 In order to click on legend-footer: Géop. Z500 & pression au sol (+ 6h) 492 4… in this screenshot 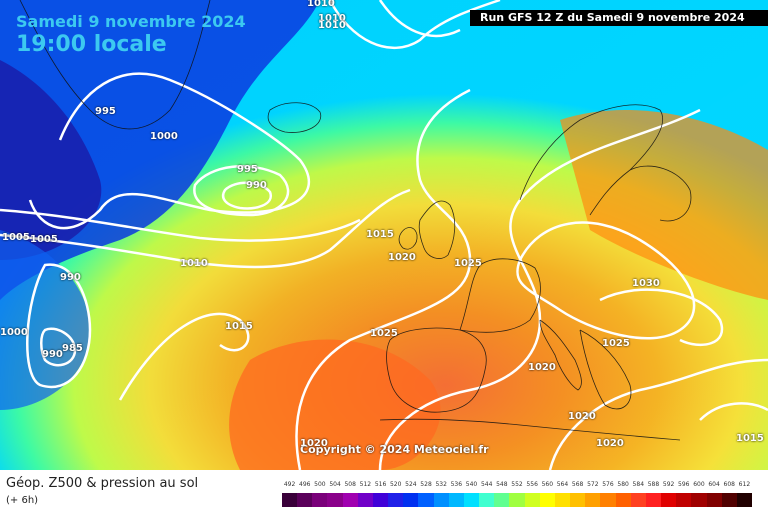, I will do `click(384, 491)`.